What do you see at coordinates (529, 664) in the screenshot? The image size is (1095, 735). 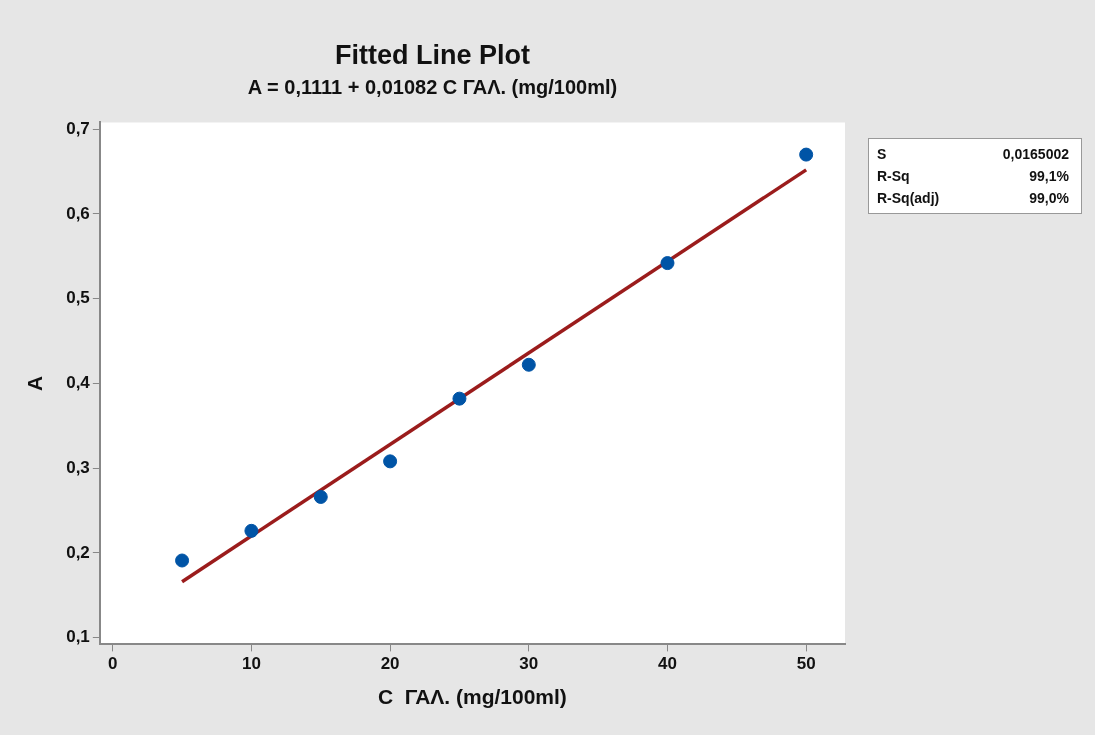 I see `x-tick-label: 30` at bounding box center [529, 664].